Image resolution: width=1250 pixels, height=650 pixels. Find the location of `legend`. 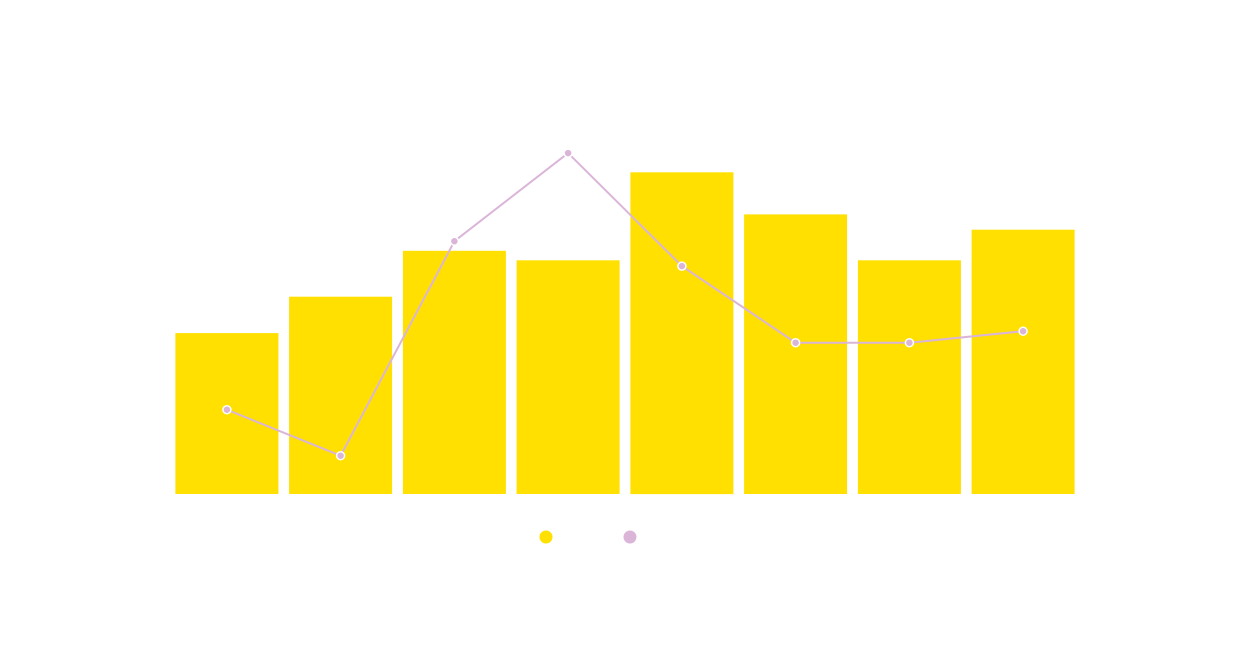

legend is located at coordinates (588, 537).